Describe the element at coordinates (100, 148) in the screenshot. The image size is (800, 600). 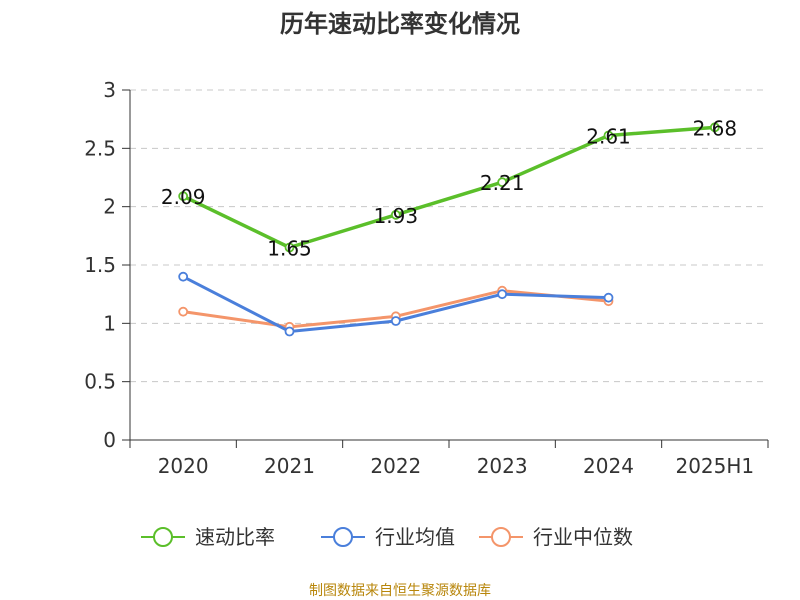
I see `y-tick-label: 2.5` at that location.